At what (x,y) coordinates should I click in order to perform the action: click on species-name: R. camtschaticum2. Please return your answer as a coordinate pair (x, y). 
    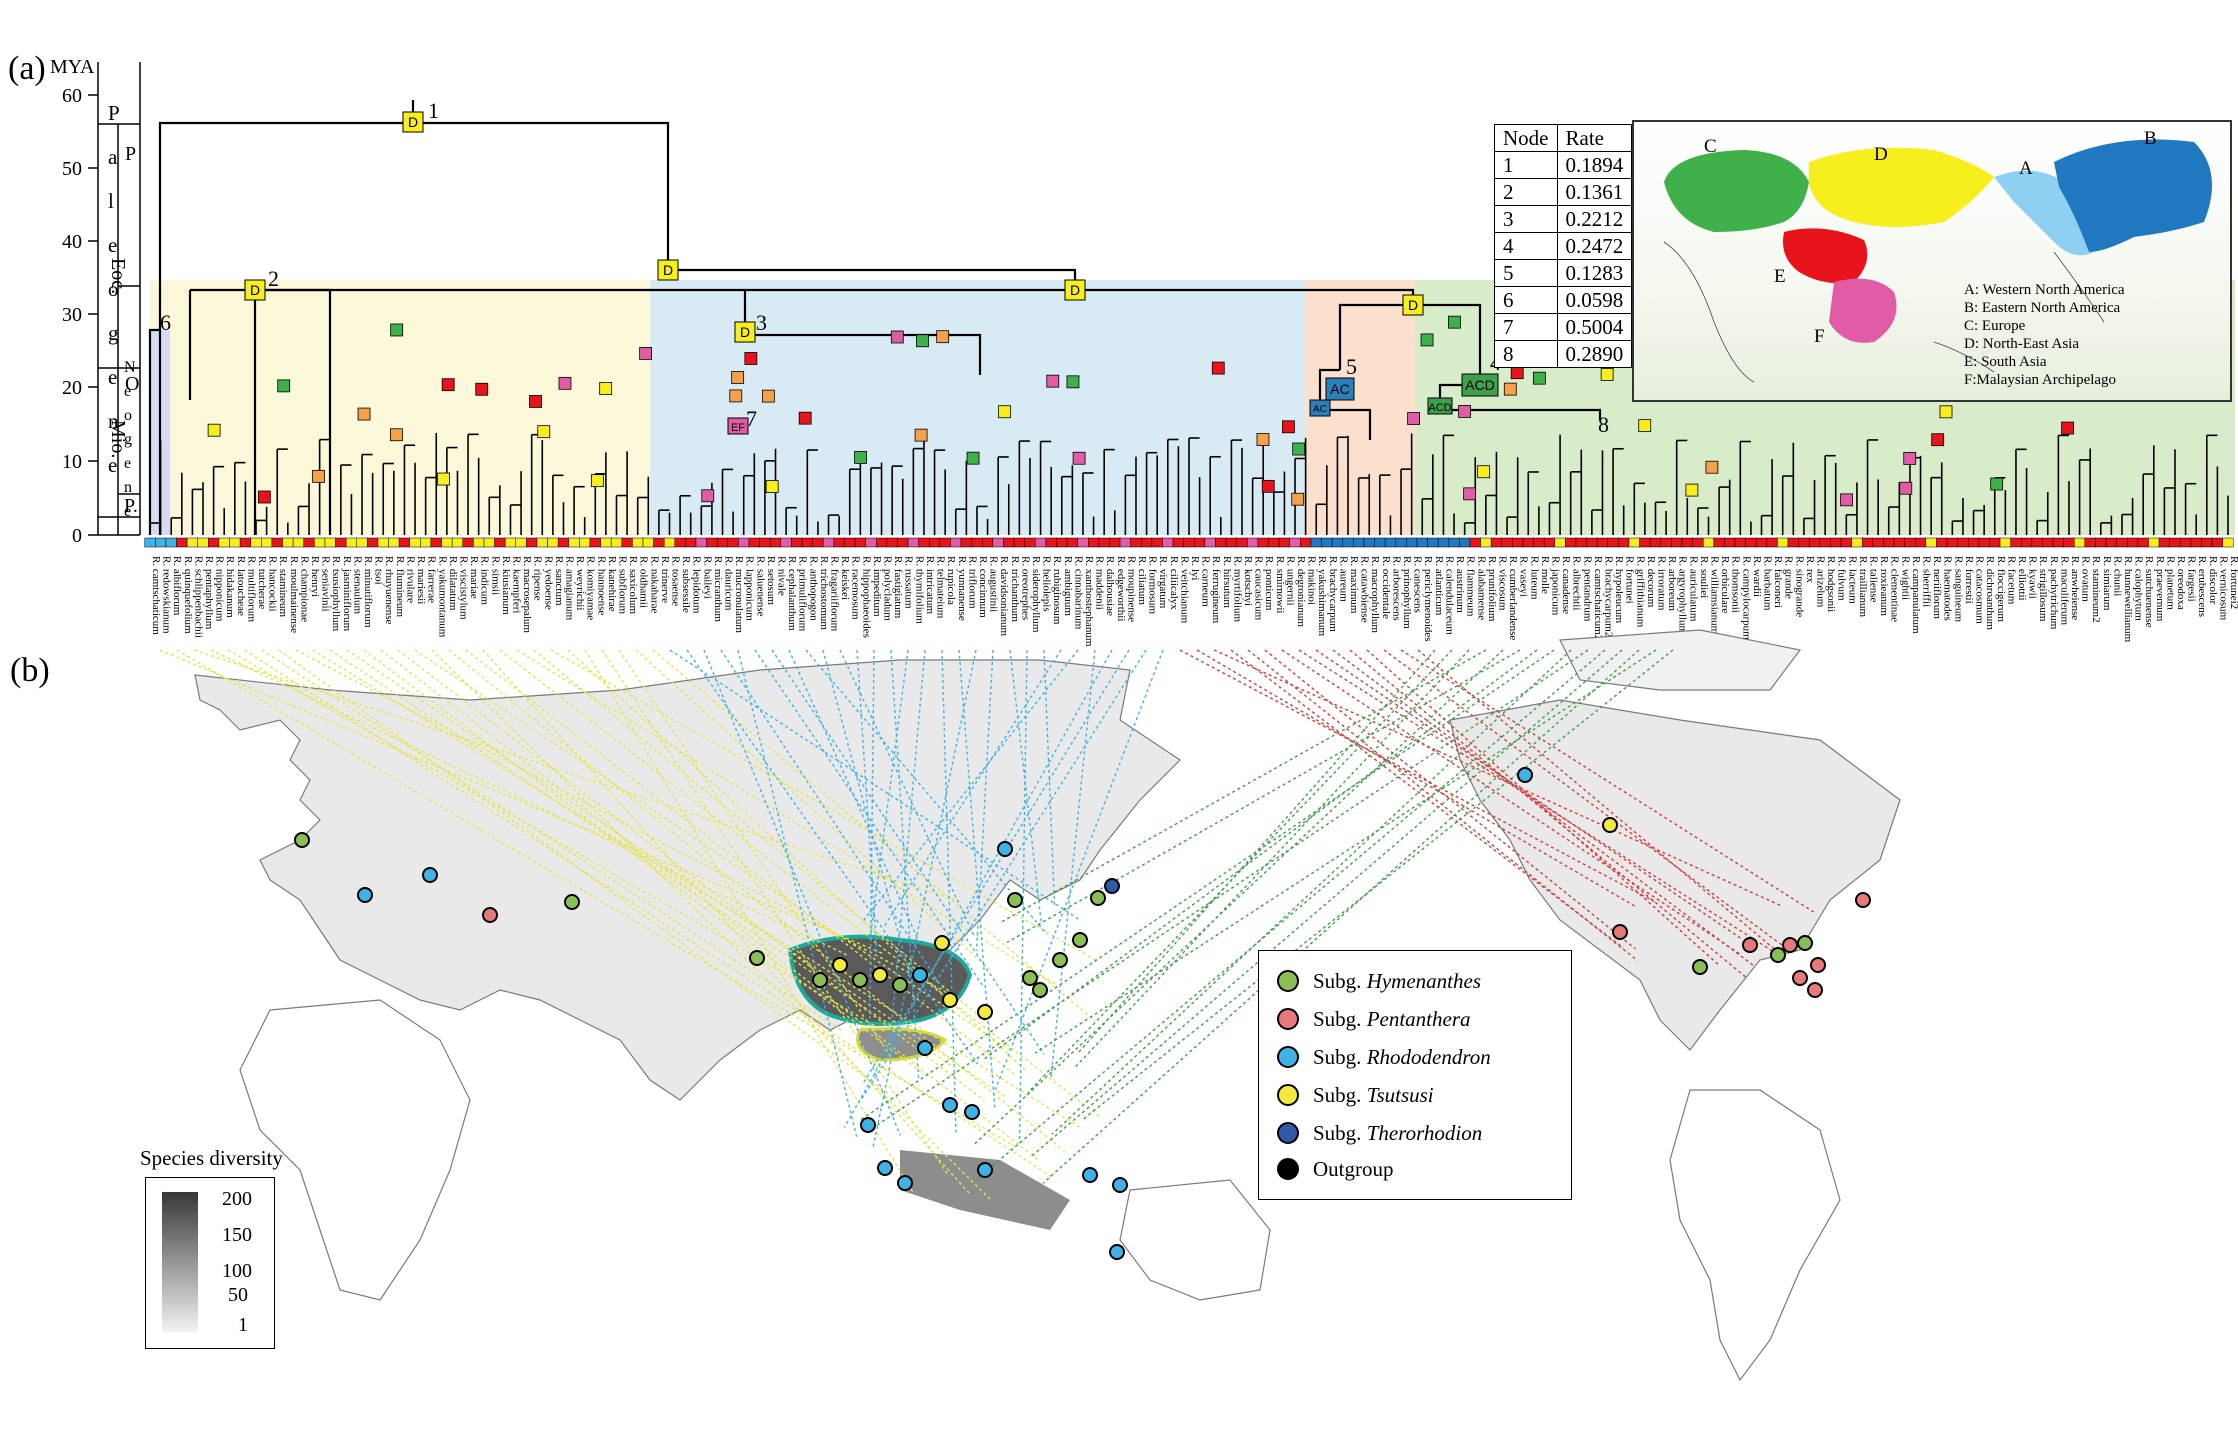
    Looking at the image, I should click on (1598, 598).